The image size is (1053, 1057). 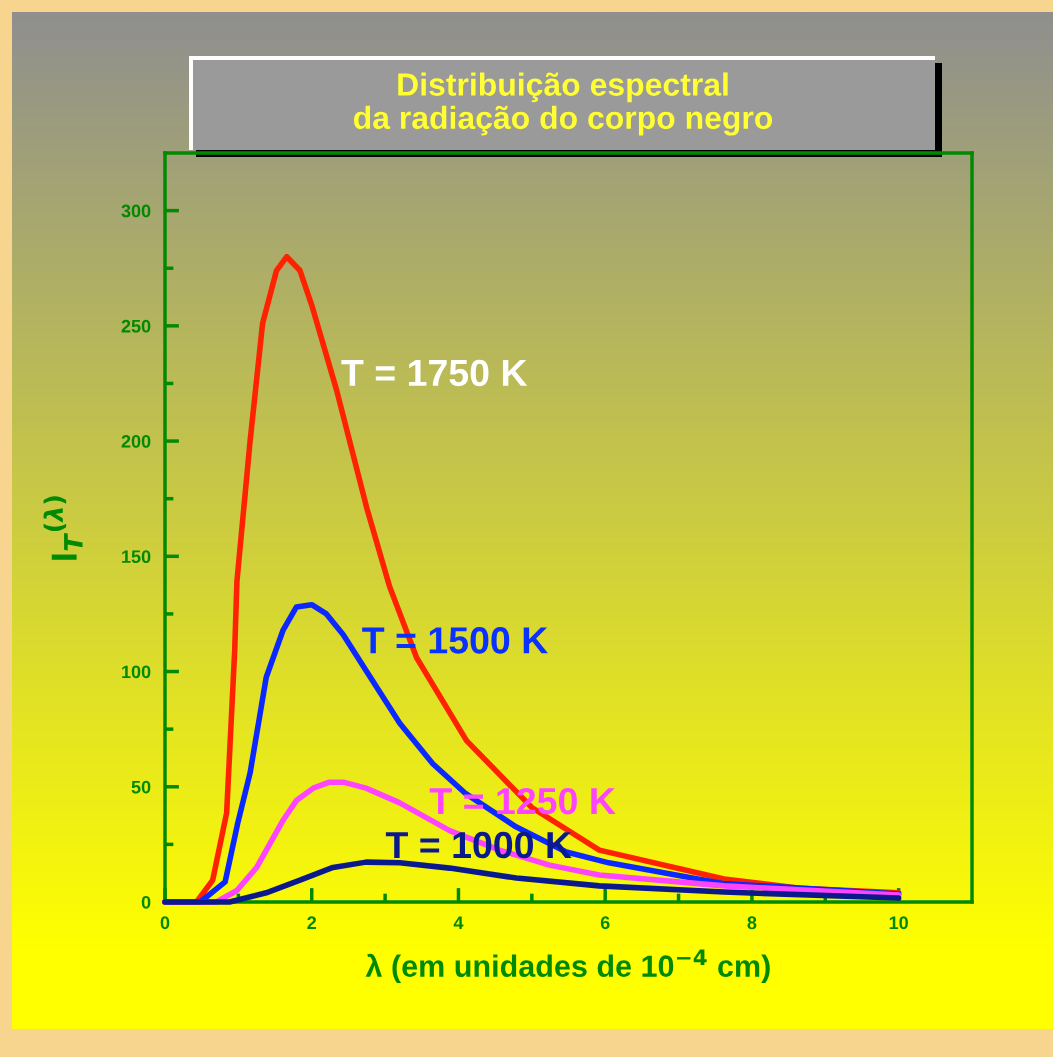 I want to click on y-tick-label: 300, so click(x=136, y=211).